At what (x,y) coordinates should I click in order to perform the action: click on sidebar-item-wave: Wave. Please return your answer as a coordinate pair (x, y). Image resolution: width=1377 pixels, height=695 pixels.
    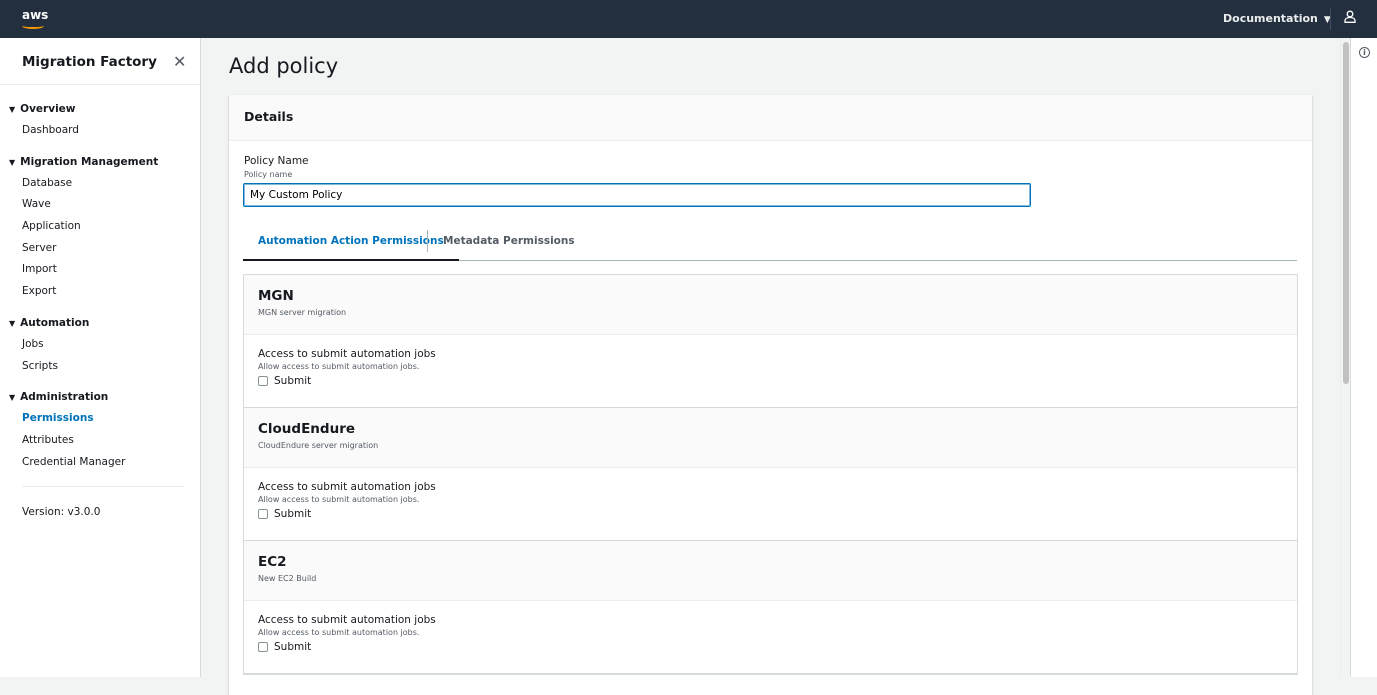
    Looking at the image, I should click on (36, 204).